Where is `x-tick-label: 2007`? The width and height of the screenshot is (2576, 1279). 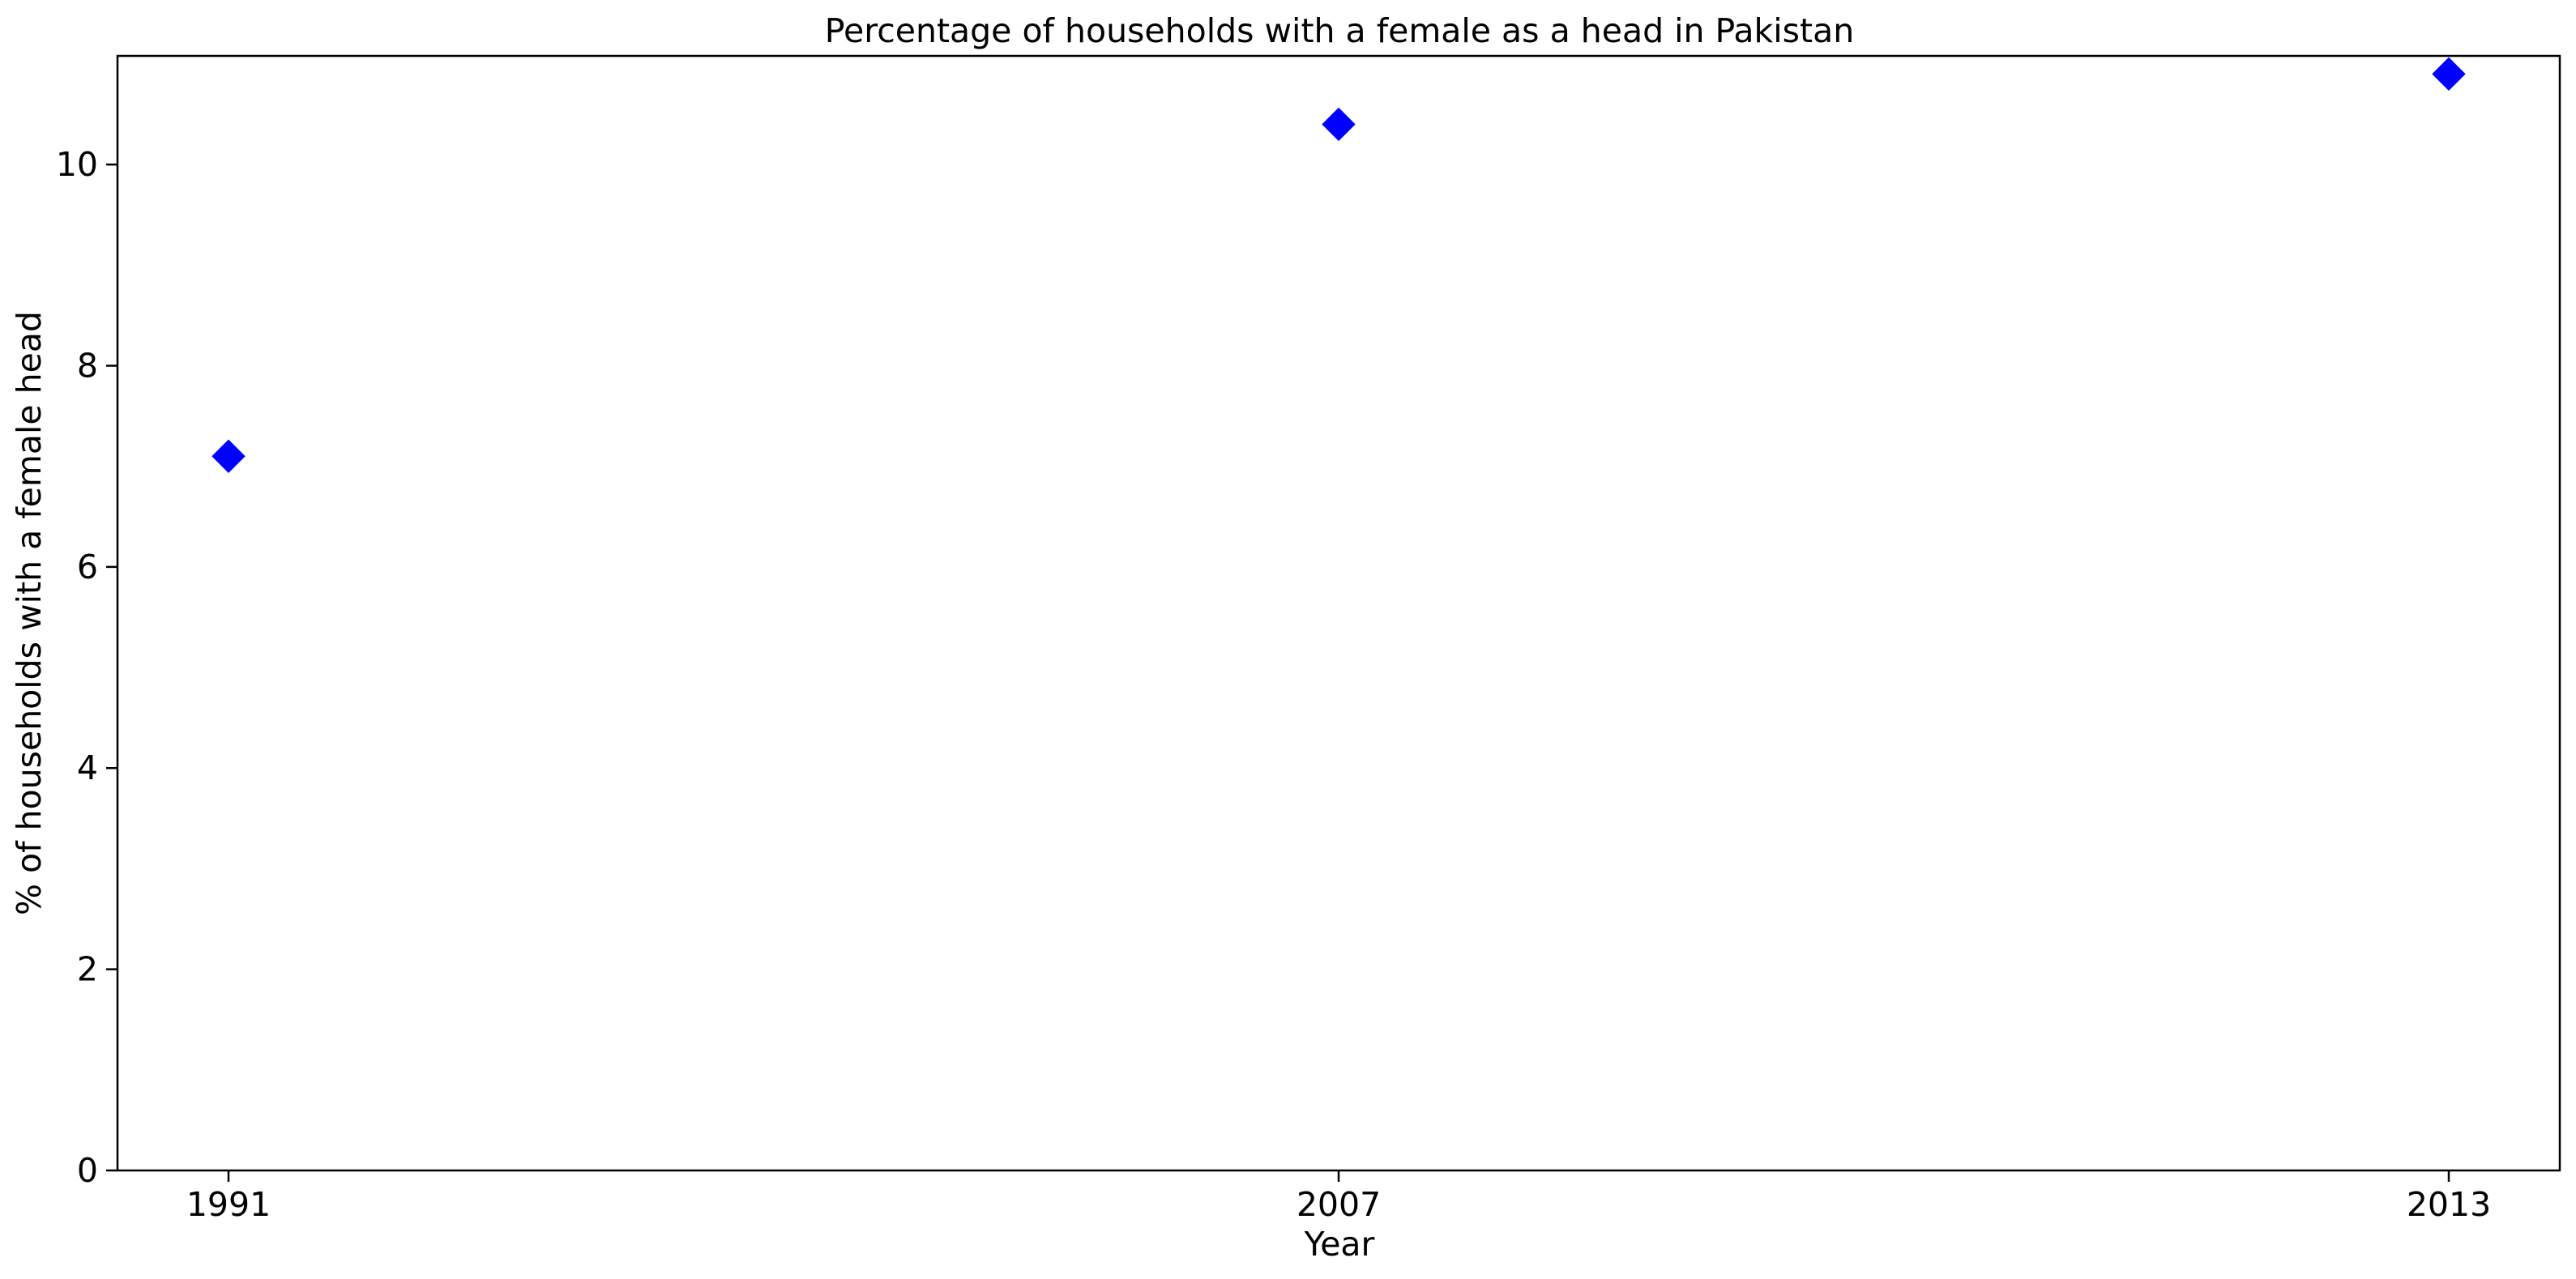
x-tick-label: 2007 is located at coordinates (1339, 1204).